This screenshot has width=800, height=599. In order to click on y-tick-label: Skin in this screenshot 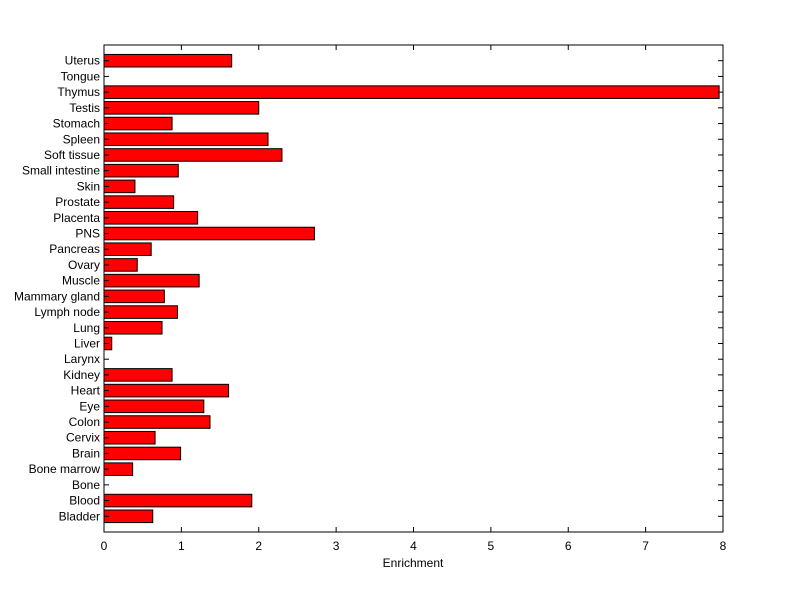, I will do `click(88, 186)`.